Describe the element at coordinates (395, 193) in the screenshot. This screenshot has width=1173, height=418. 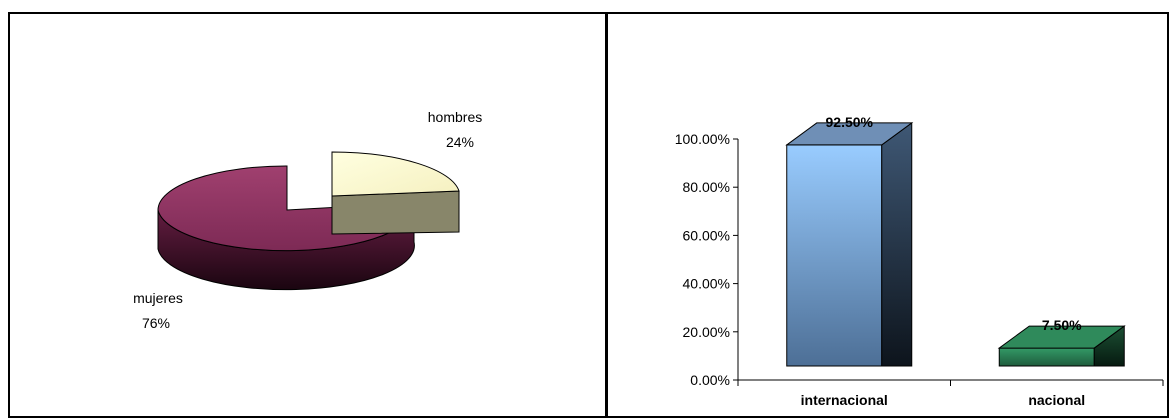
I see `pie-slice-hombres` at that location.